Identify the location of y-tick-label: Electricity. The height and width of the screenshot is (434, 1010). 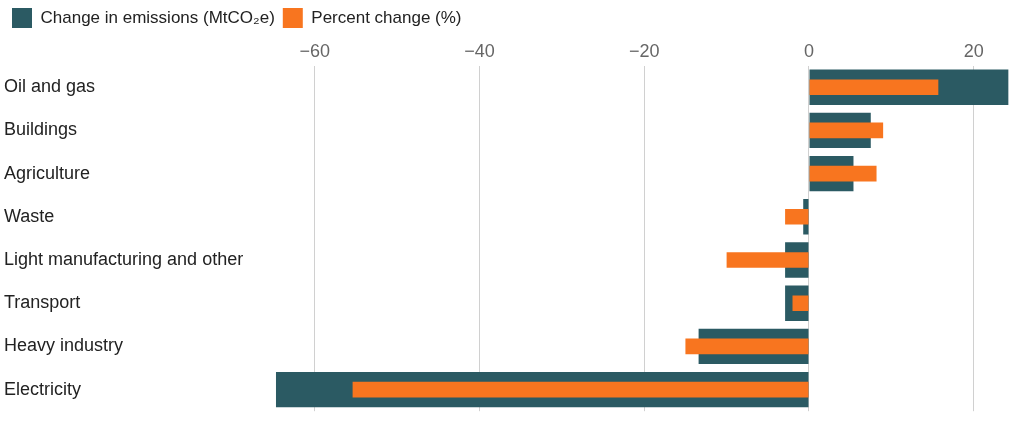
(43, 388).